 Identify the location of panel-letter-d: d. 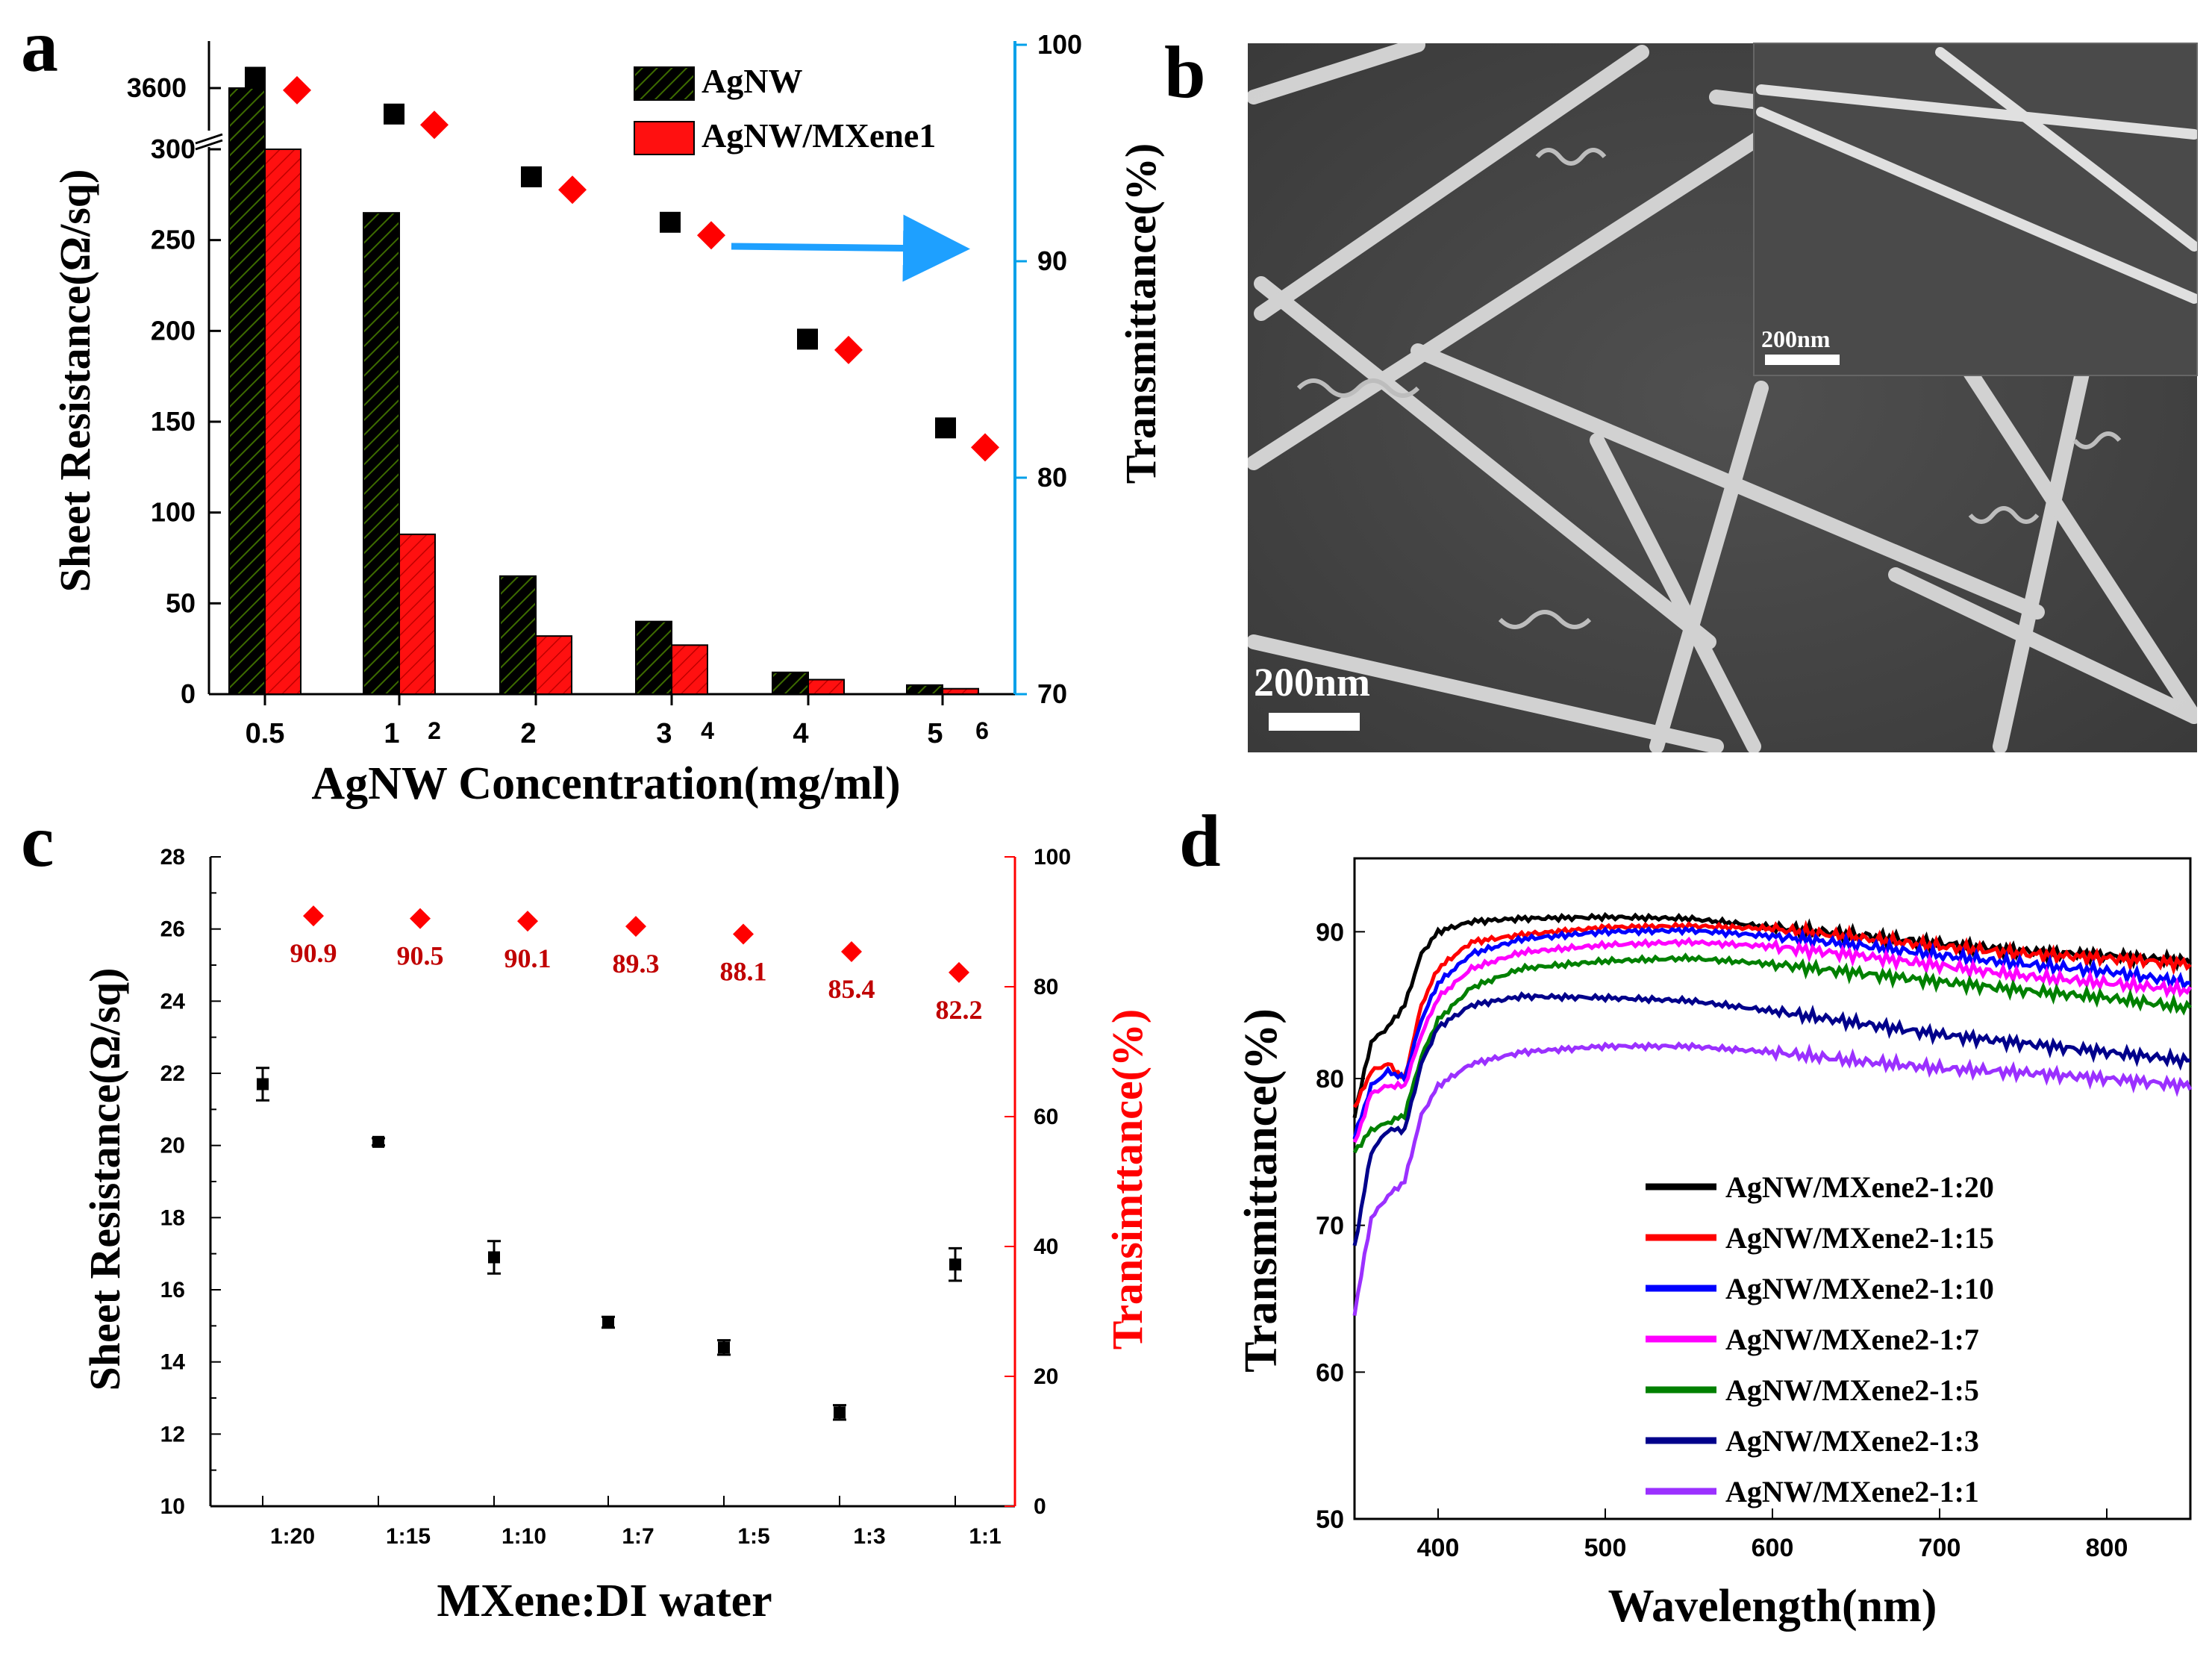
(1200, 840).